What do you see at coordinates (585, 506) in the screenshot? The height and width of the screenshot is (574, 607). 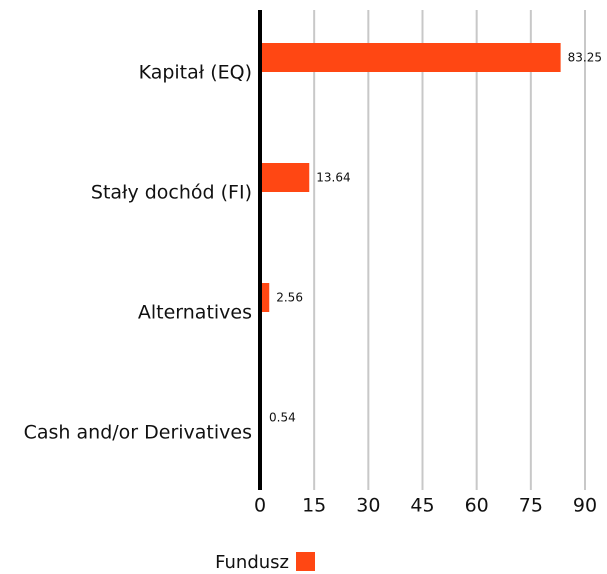 I see `x-tick-label: 90` at bounding box center [585, 506].